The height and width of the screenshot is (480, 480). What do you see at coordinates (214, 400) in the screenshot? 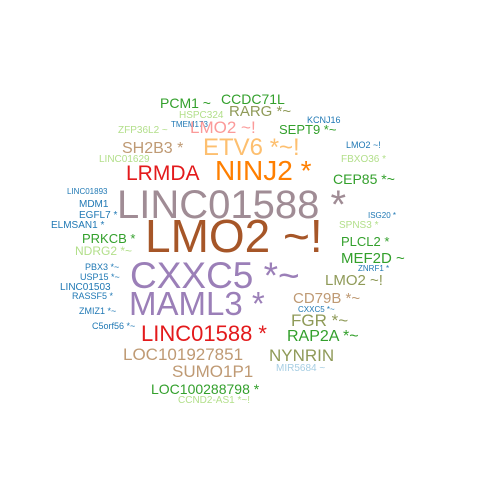
I see `word: CCND2-AS1 *~!` at bounding box center [214, 400].